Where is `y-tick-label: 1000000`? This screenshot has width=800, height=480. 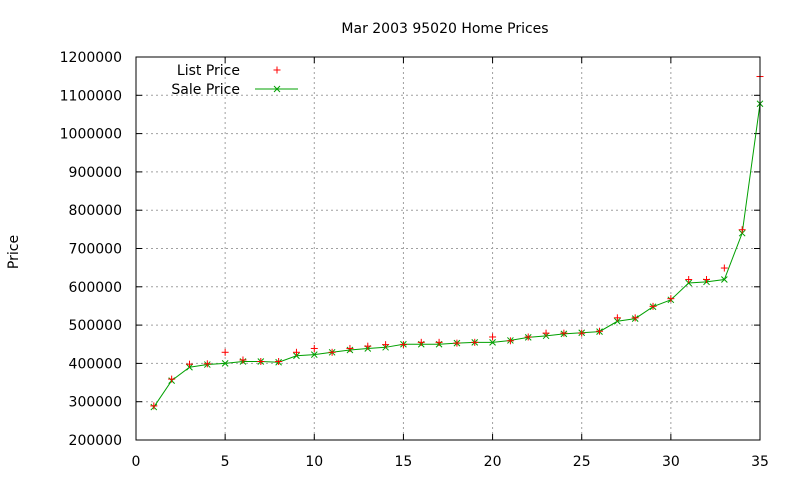
y-tick-label: 1000000 is located at coordinates (91, 135).